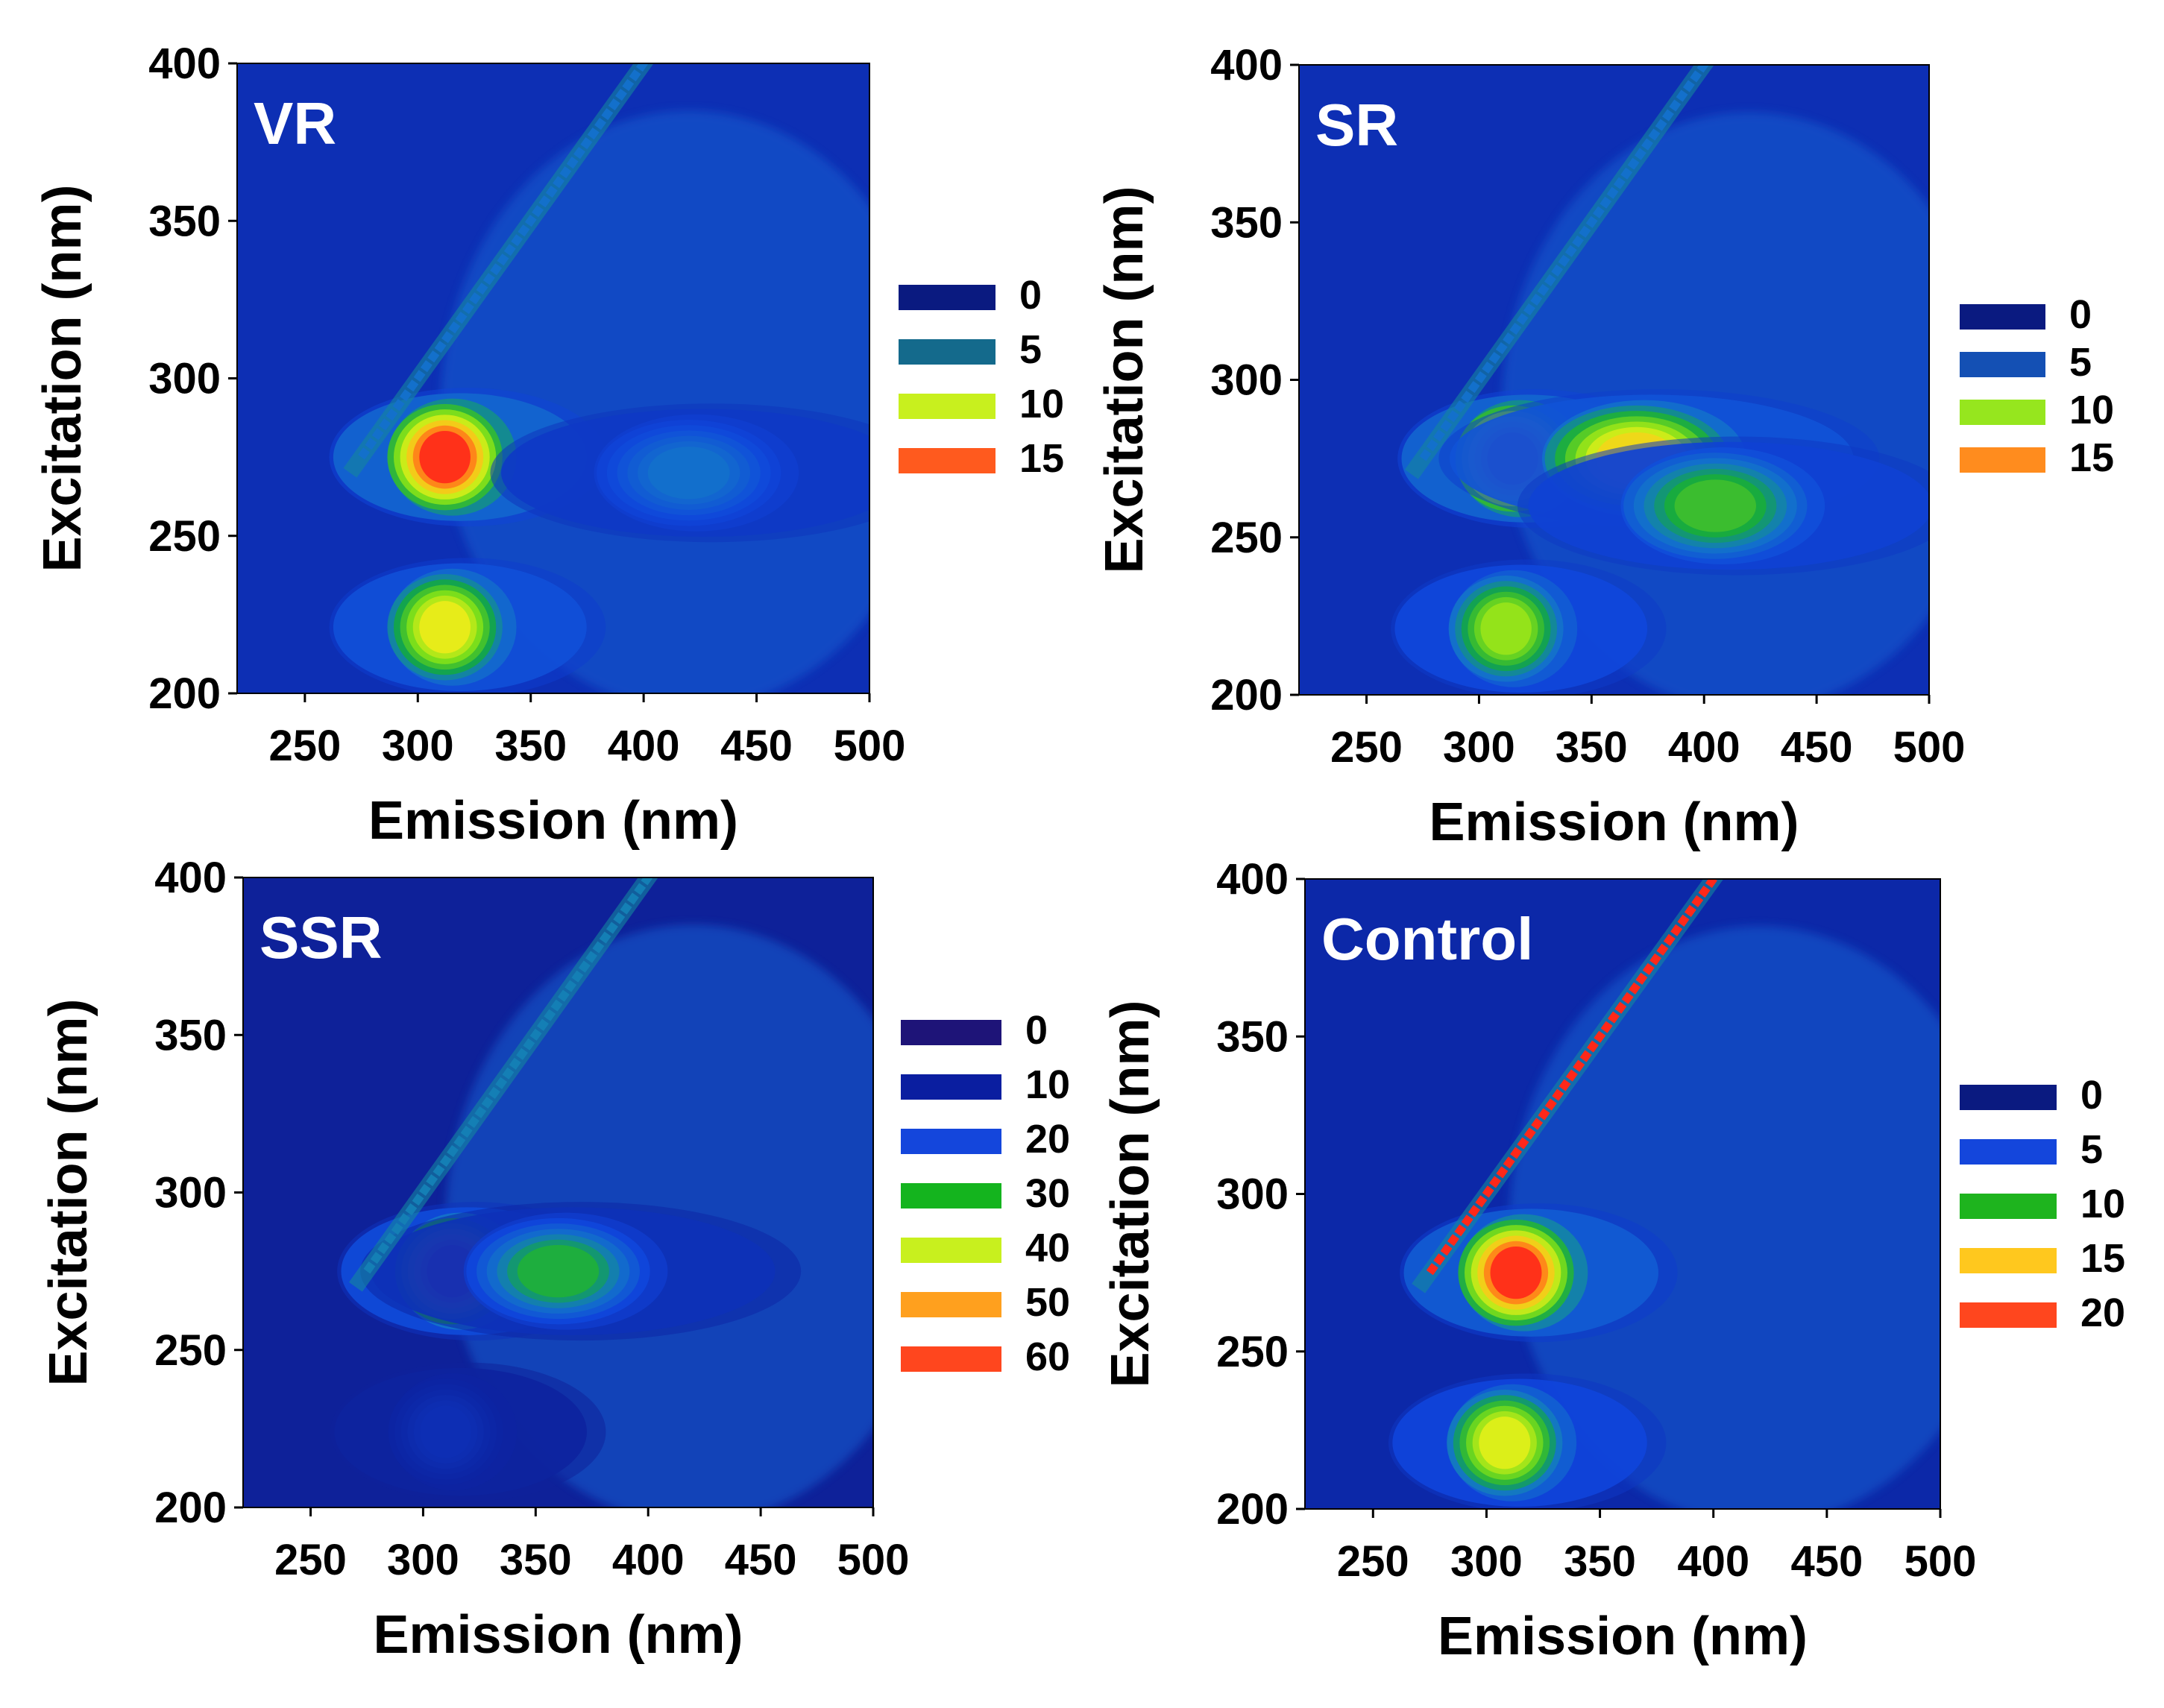 This screenshot has width=2164, height=1708. Describe the element at coordinates (2080, 314) in the screenshot. I see `legend-label: 0` at that location.